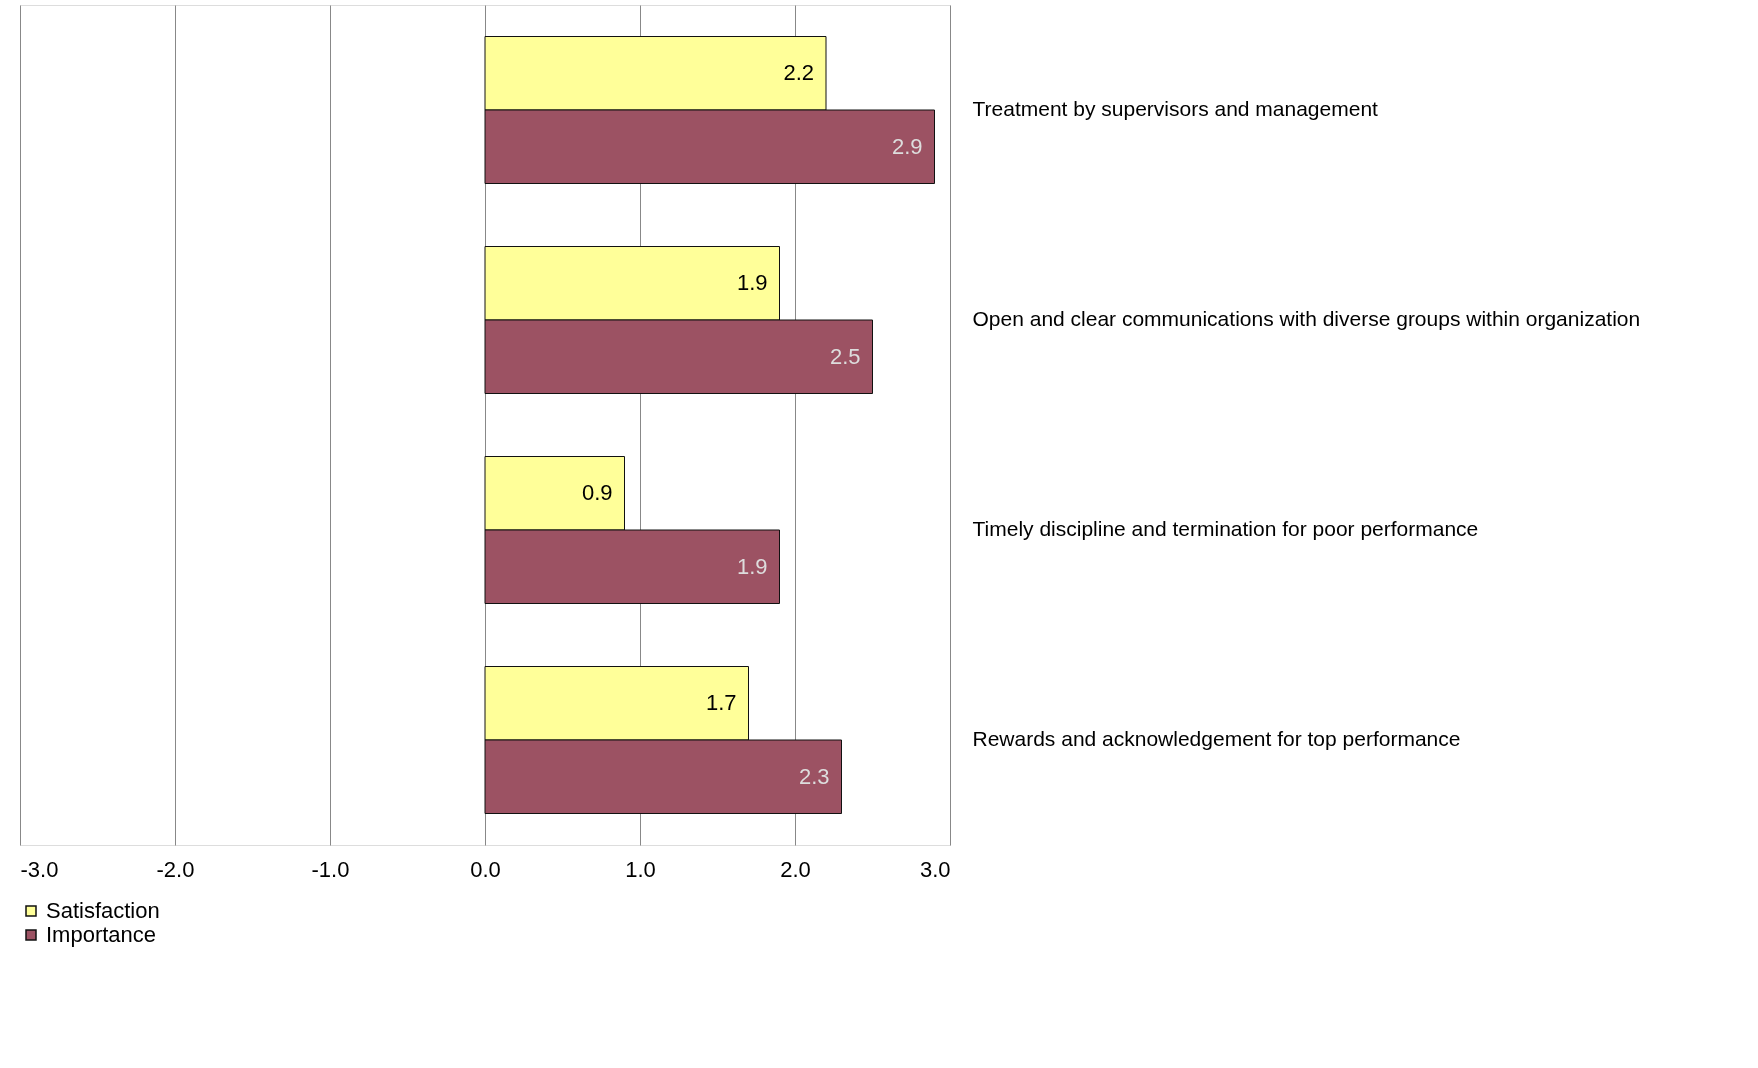 This screenshot has height=1068, width=1758. What do you see at coordinates (1175, 108) in the screenshot?
I see `y-tick-label: Treatment by supervisors and management` at bounding box center [1175, 108].